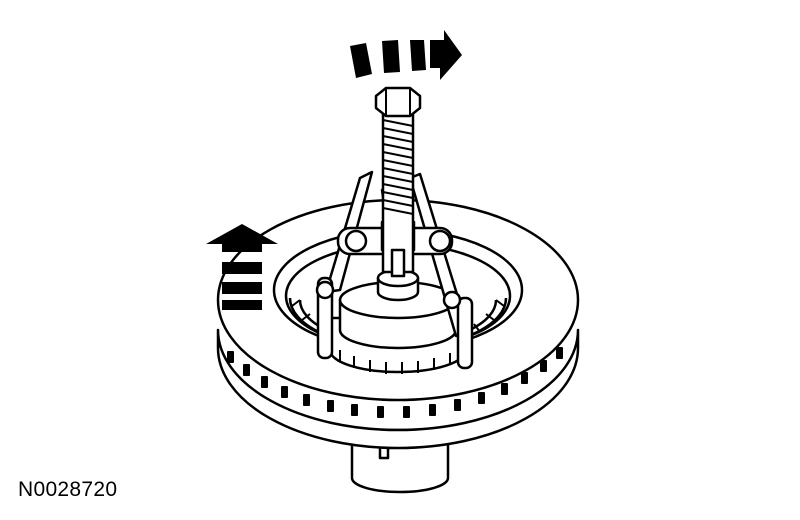 This screenshot has height=520, width=800. Describe the element at coordinates (395, 382) in the screenshot. I see `rotor-vent-slots` at that location.